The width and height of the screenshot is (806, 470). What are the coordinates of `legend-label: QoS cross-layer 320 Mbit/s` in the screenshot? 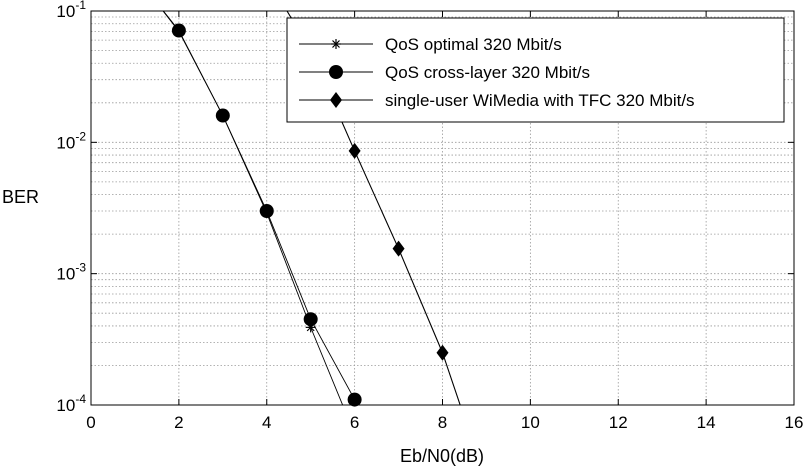 It's located at (487, 72).